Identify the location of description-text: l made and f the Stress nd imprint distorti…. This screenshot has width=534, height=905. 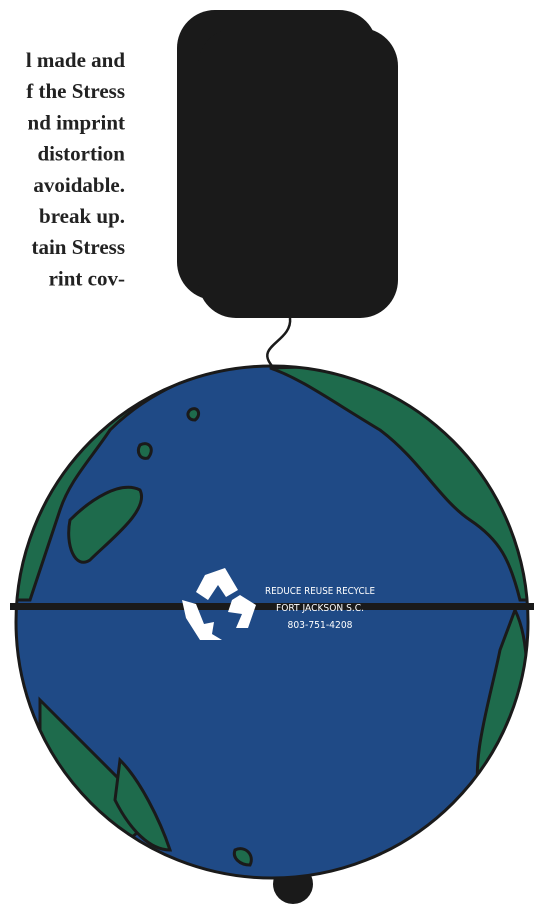
(76, 169).